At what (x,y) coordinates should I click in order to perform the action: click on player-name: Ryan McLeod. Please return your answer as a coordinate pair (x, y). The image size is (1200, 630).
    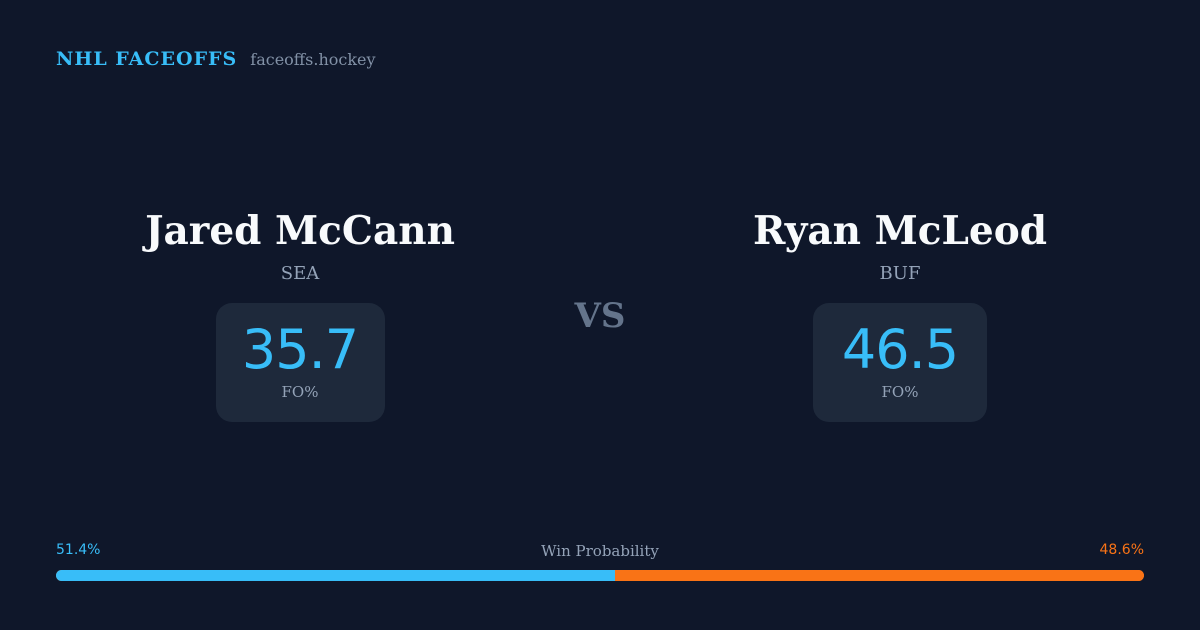
    Looking at the image, I should click on (900, 231).